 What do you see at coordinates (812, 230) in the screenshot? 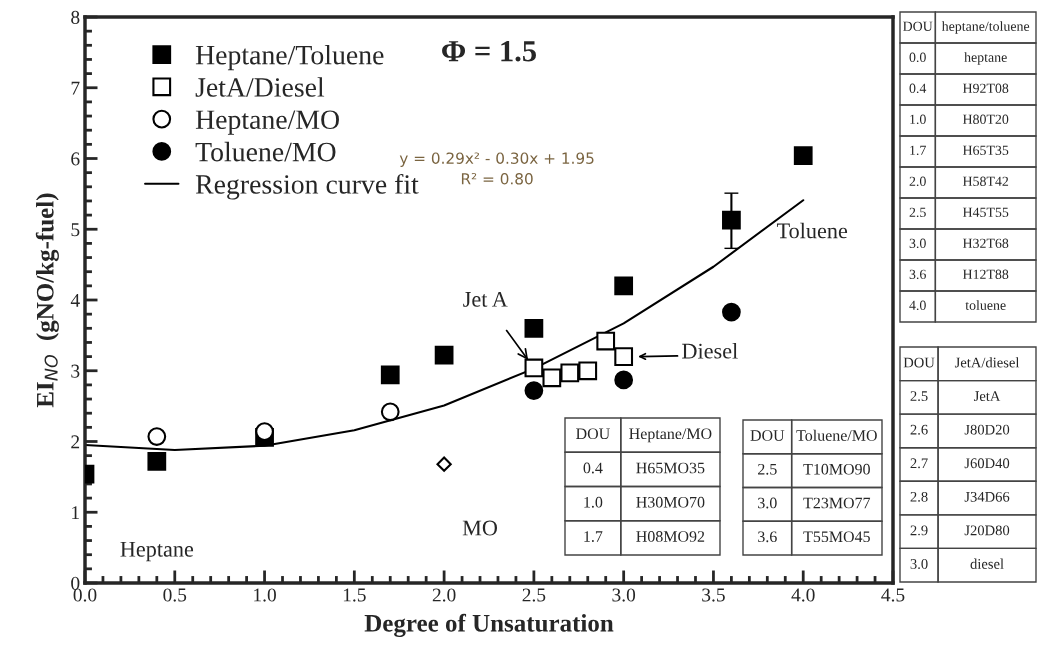
I see `annotation: Toluene` at bounding box center [812, 230].